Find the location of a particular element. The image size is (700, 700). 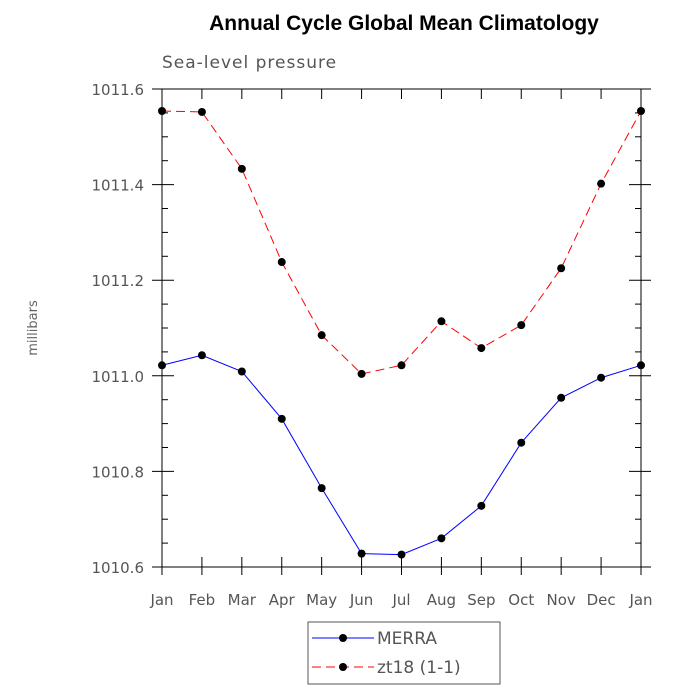

x-tick-label: Nov is located at coordinates (561, 600).